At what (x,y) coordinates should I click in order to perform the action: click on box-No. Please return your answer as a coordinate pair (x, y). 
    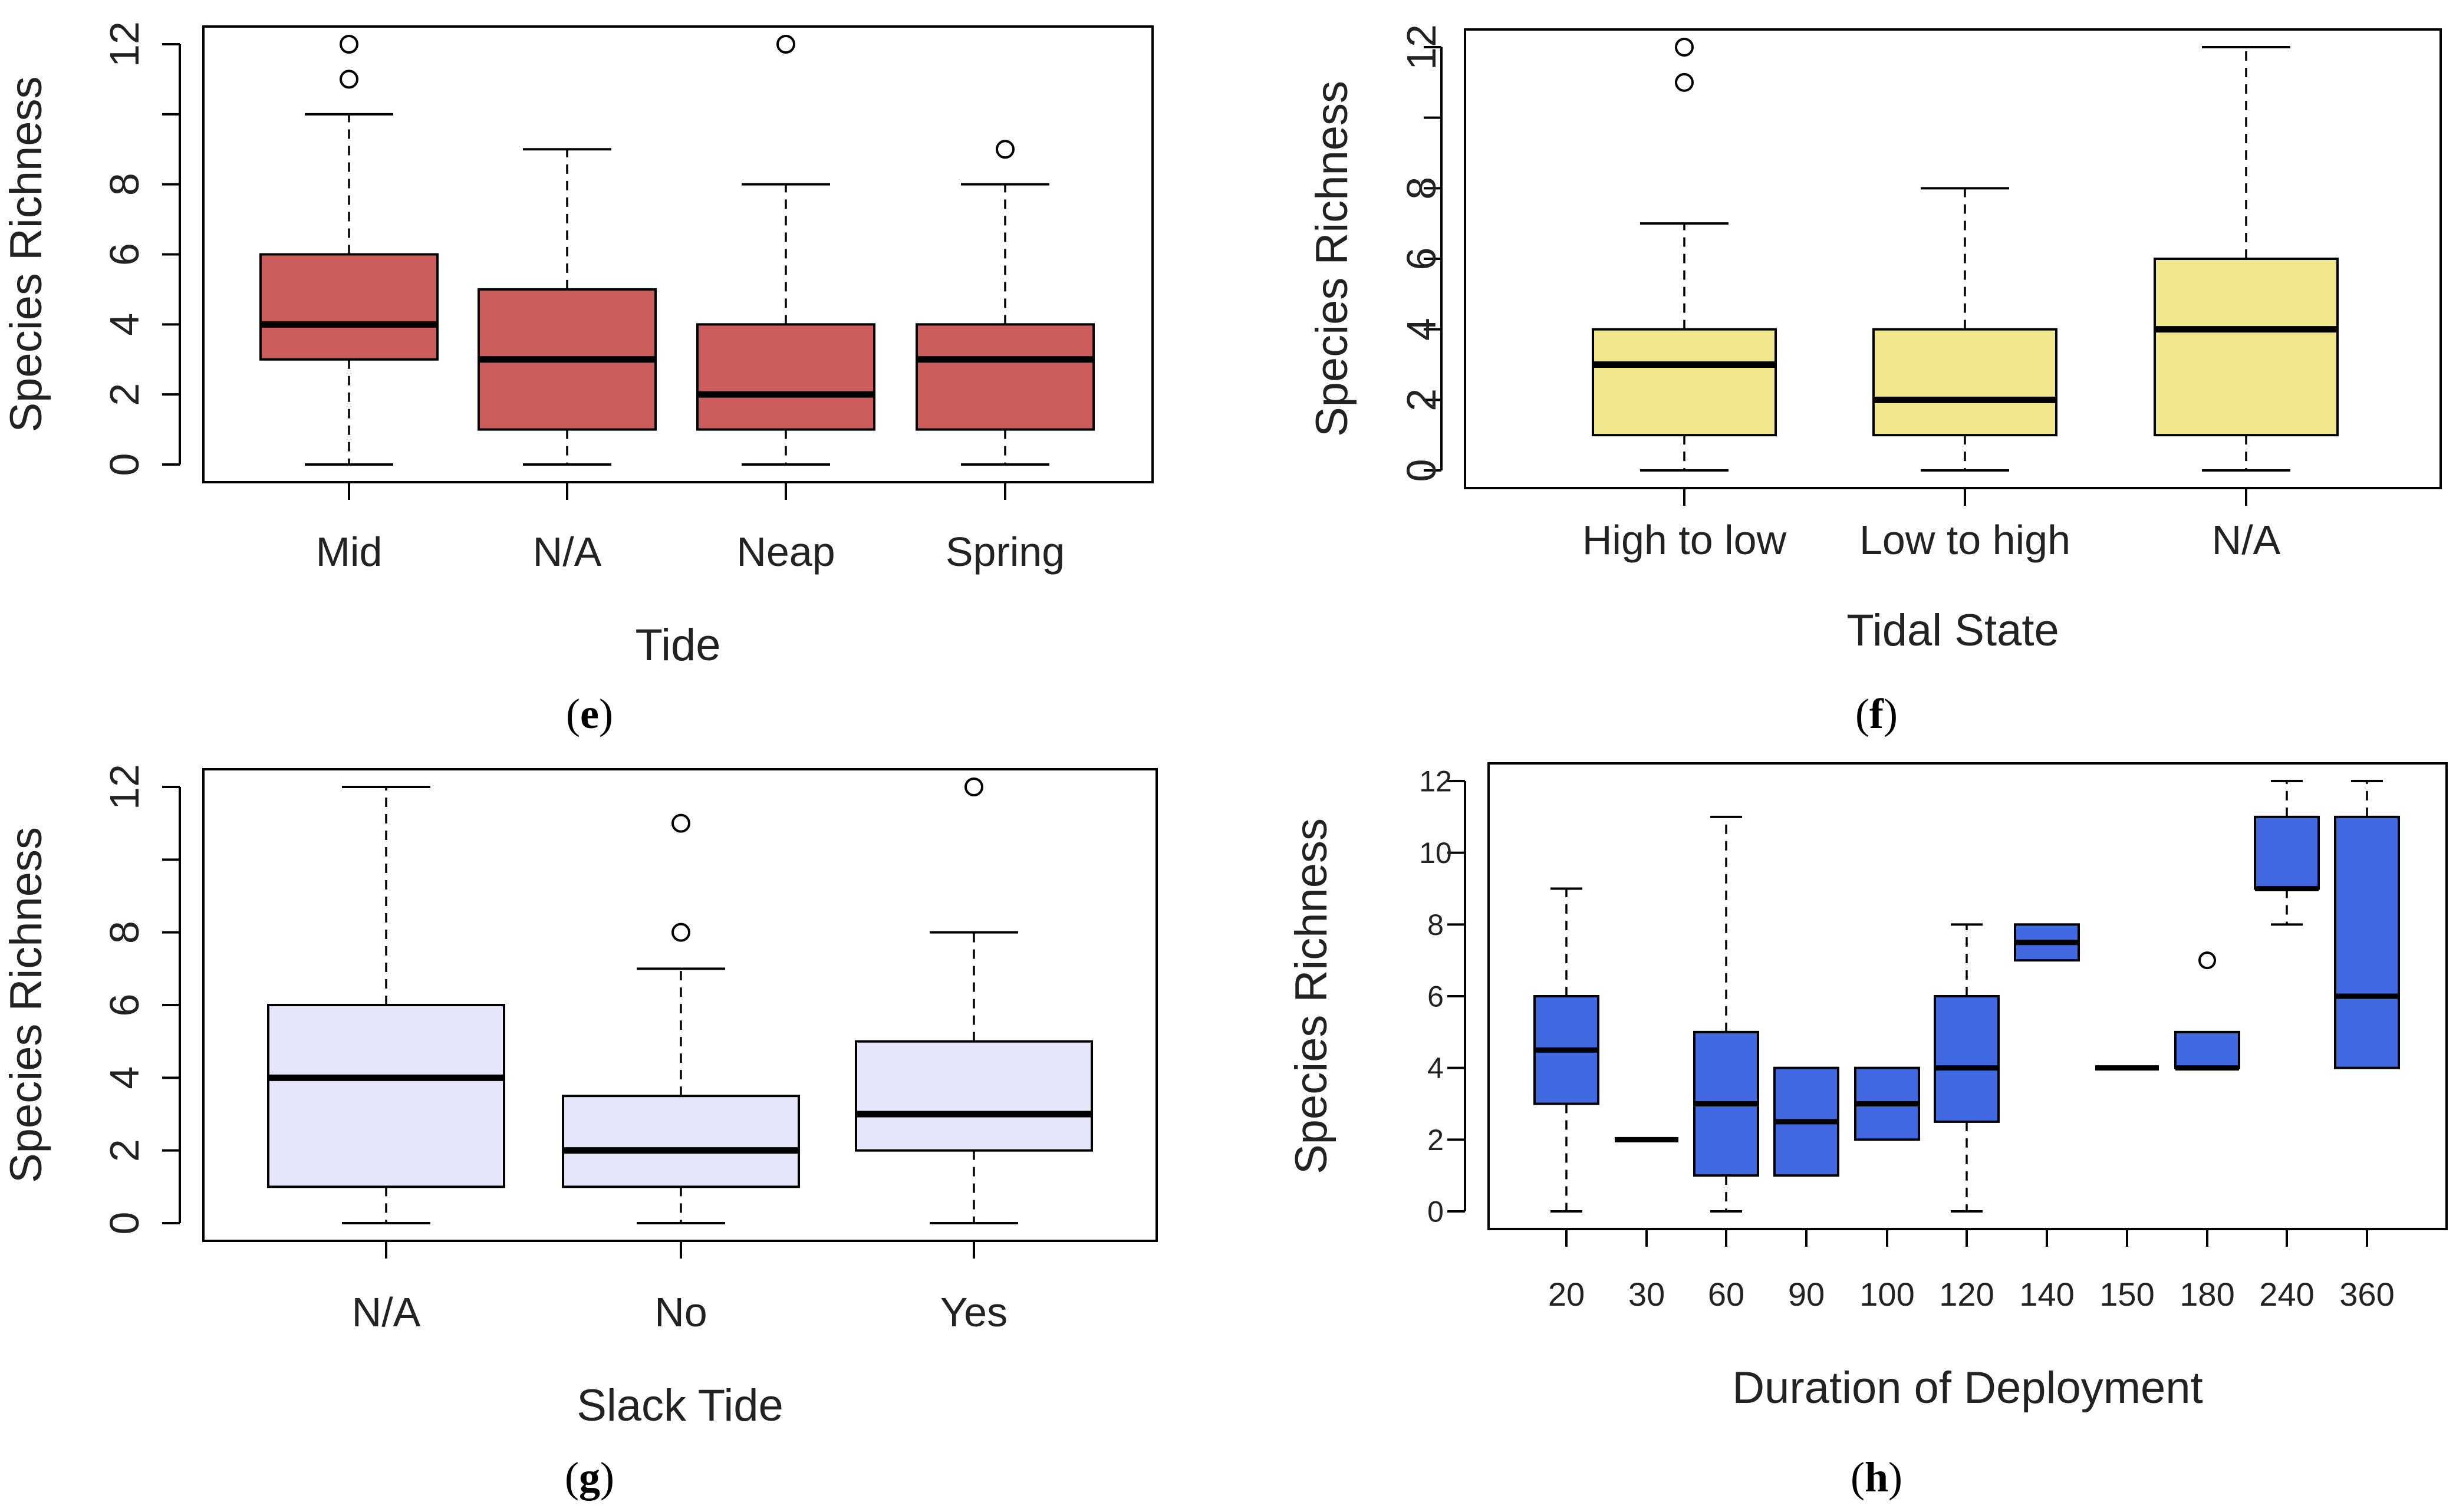
    Looking at the image, I should click on (681, 1018).